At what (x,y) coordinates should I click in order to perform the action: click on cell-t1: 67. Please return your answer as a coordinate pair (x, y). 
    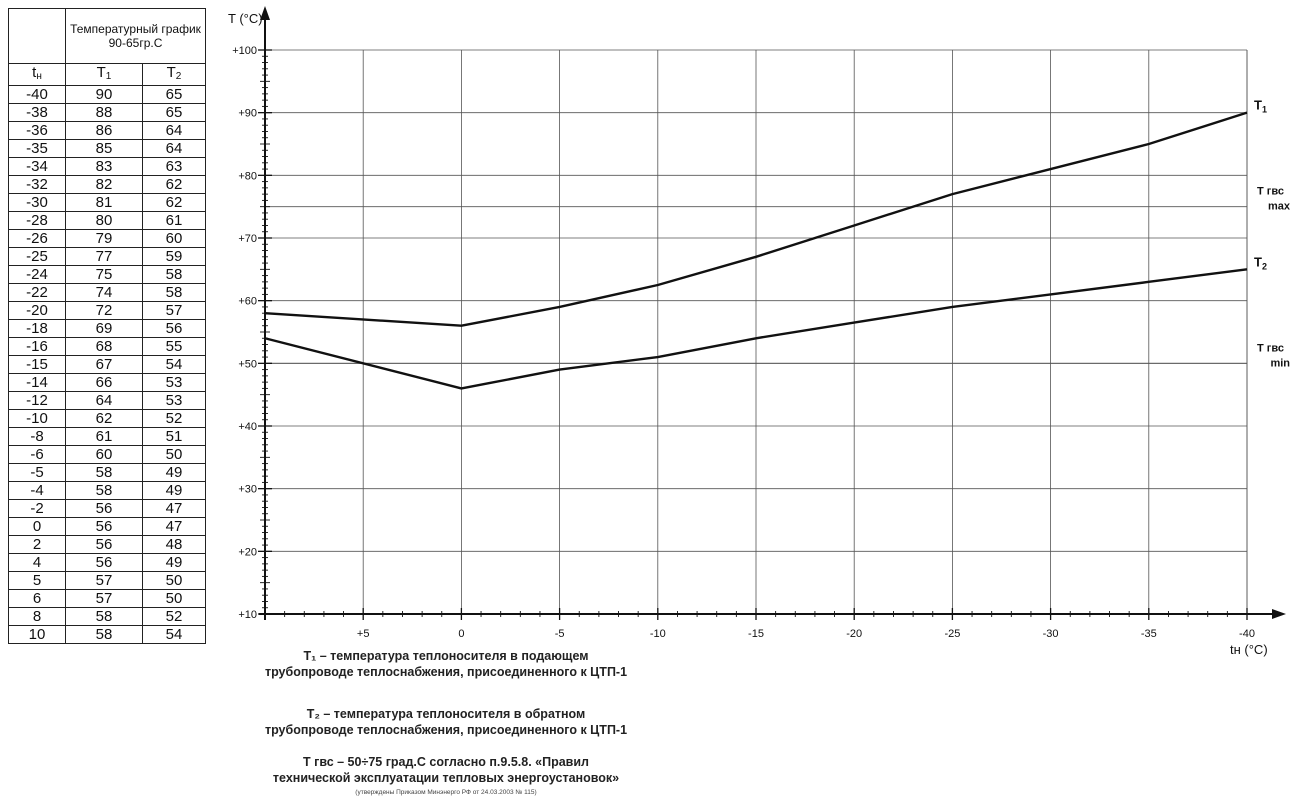
    Looking at the image, I should click on (104, 364).